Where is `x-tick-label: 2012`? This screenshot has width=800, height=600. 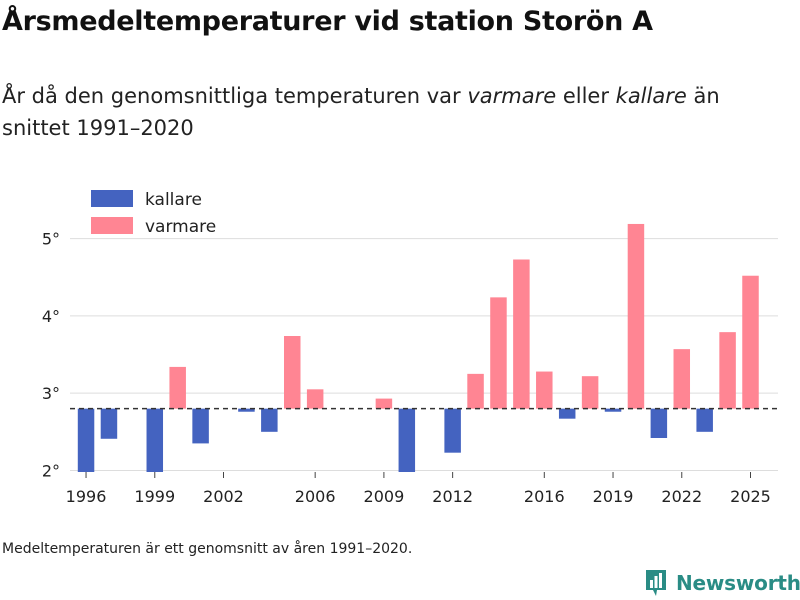 x-tick-label: 2012 is located at coordinates (452, 496).